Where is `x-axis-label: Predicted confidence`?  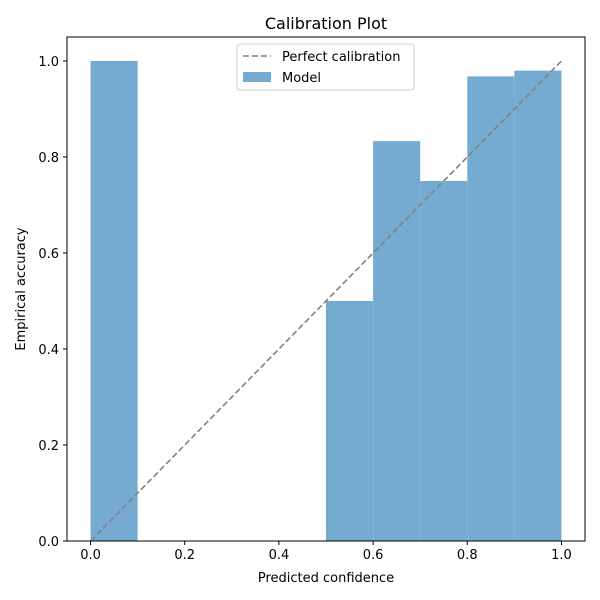 x-axis-label: Predicted confidence is located at coordinates (326, 578).